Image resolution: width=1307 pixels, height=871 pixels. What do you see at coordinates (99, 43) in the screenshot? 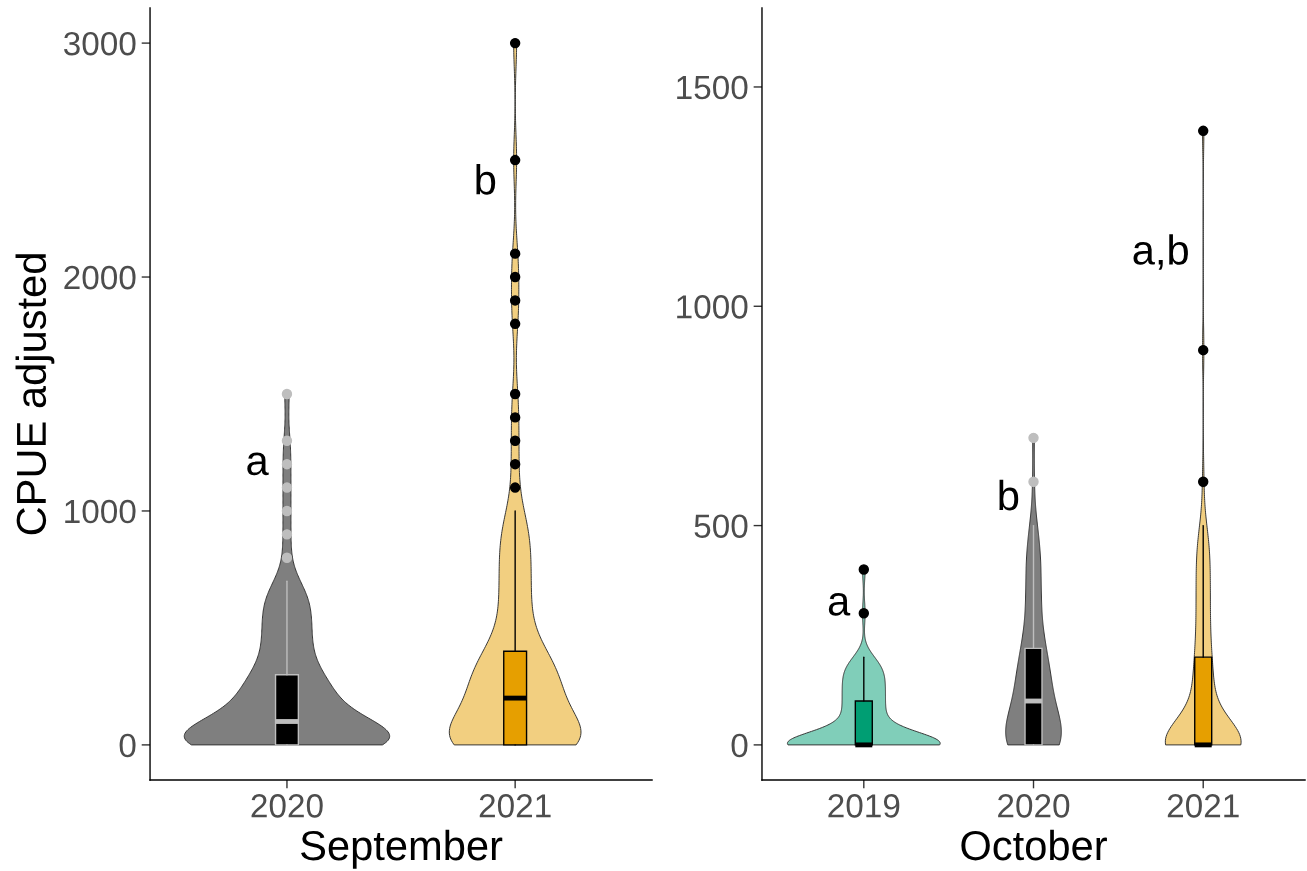
I see `y-tick-label: 3000` at bounding box center [99, 43].